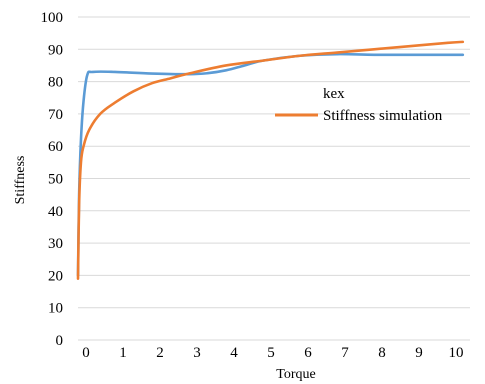 Image resolution: width=485 pixels, height=384 pixels. What do you see at coordinates (86, 353) in the screenshot?
I see `x-tick-label: 0` at bounding box center [86, 353].